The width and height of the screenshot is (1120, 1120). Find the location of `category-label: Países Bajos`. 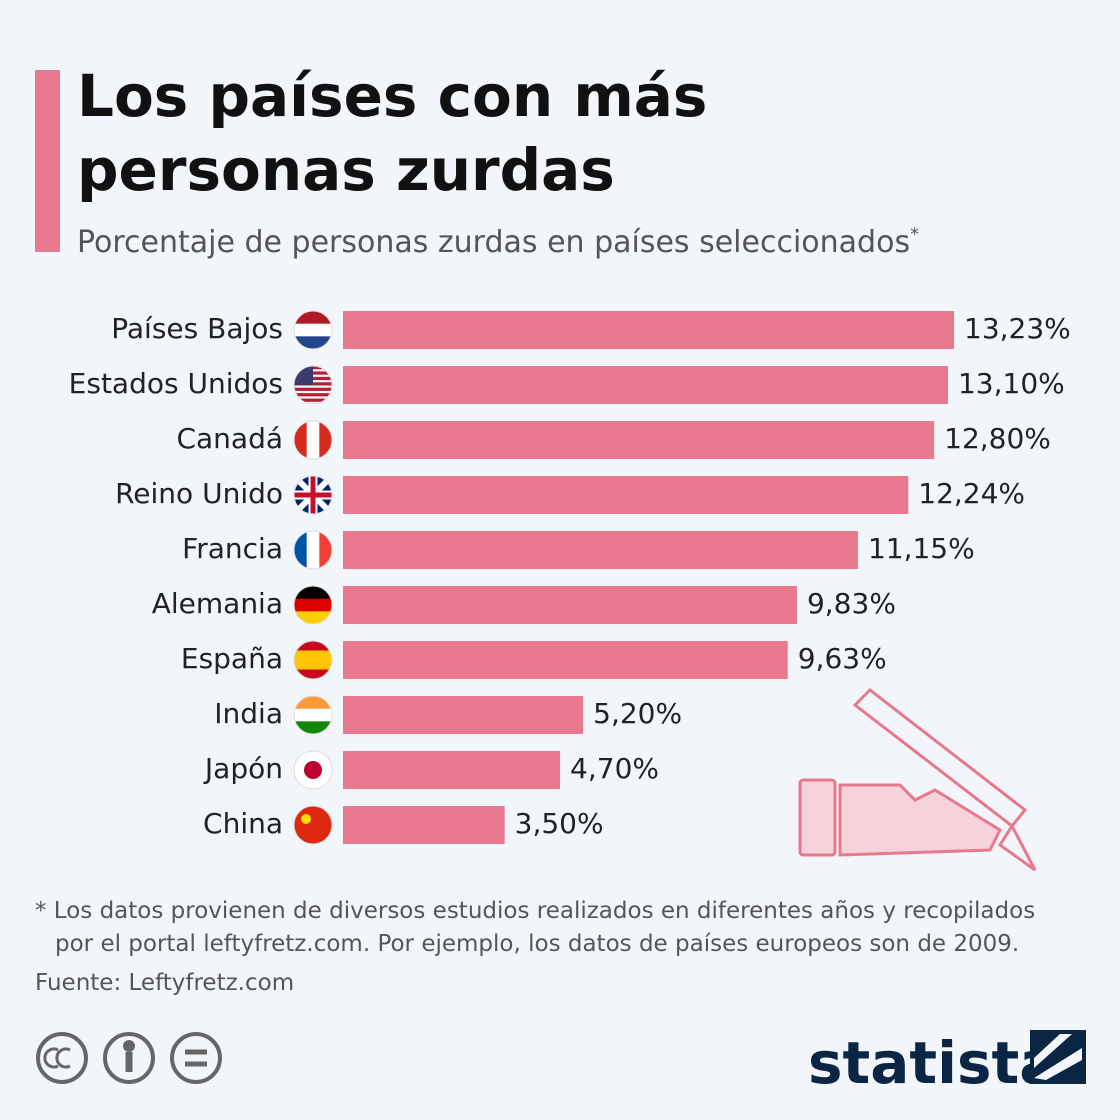

category-label: Países Bajos is located at coordinates (197, 328).